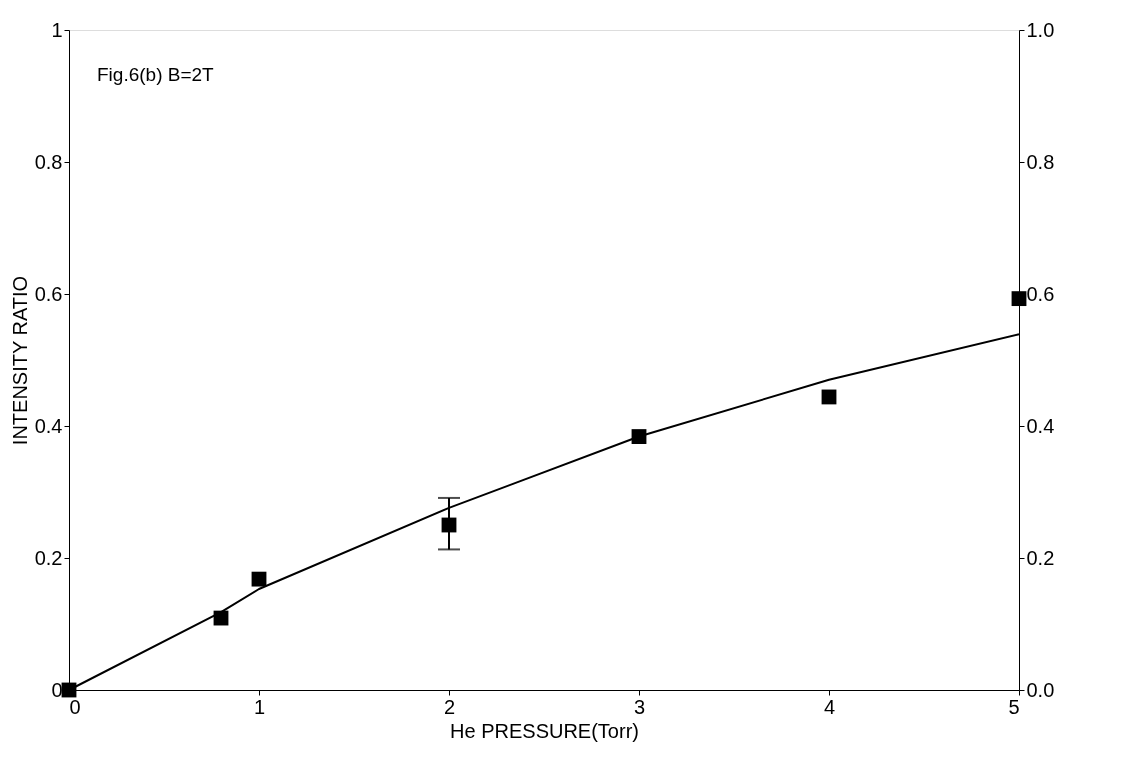 Image resolution: width=1146 pixels, height=773 pixels. I want to click on y-tick-label: 0.4, so click(48, 425).